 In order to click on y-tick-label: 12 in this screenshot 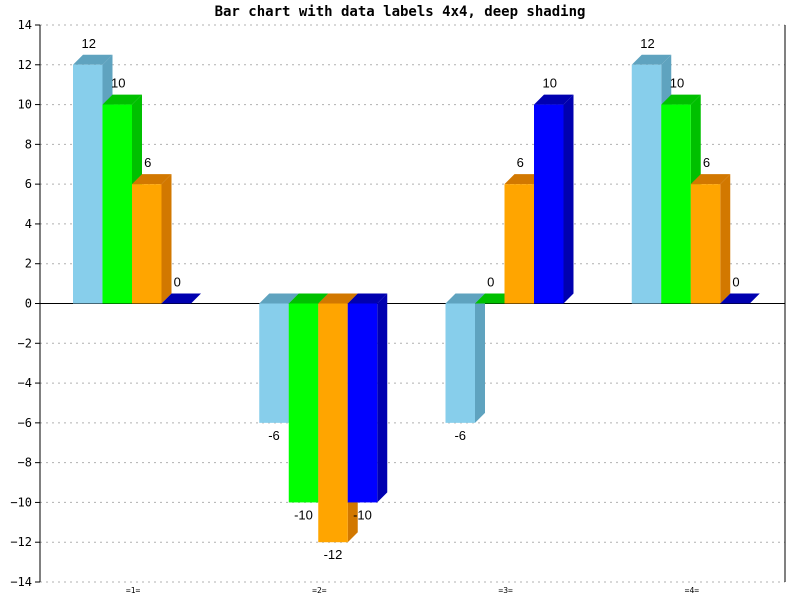, I will do `click(25, 65)`.